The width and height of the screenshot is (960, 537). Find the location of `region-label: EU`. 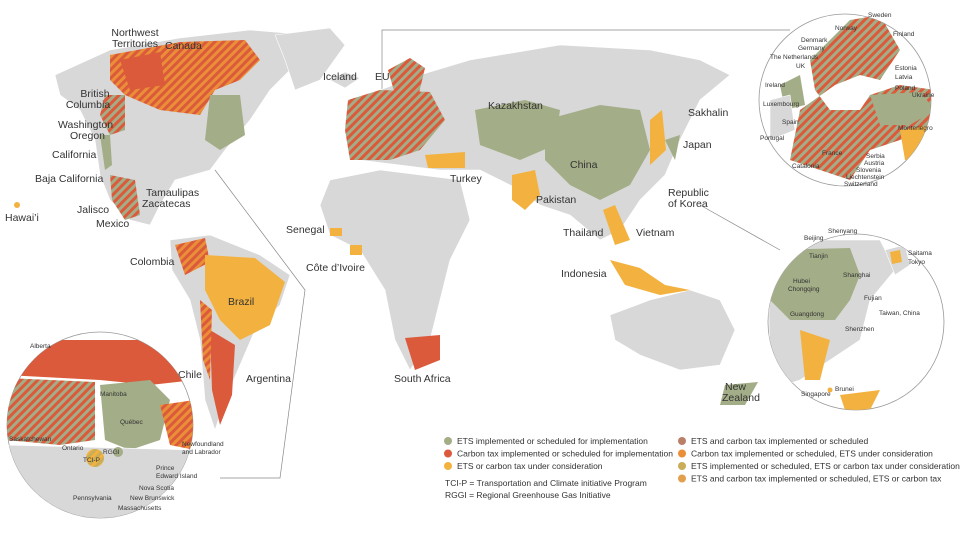

region-label: EU is located at coordinates (382, 77).